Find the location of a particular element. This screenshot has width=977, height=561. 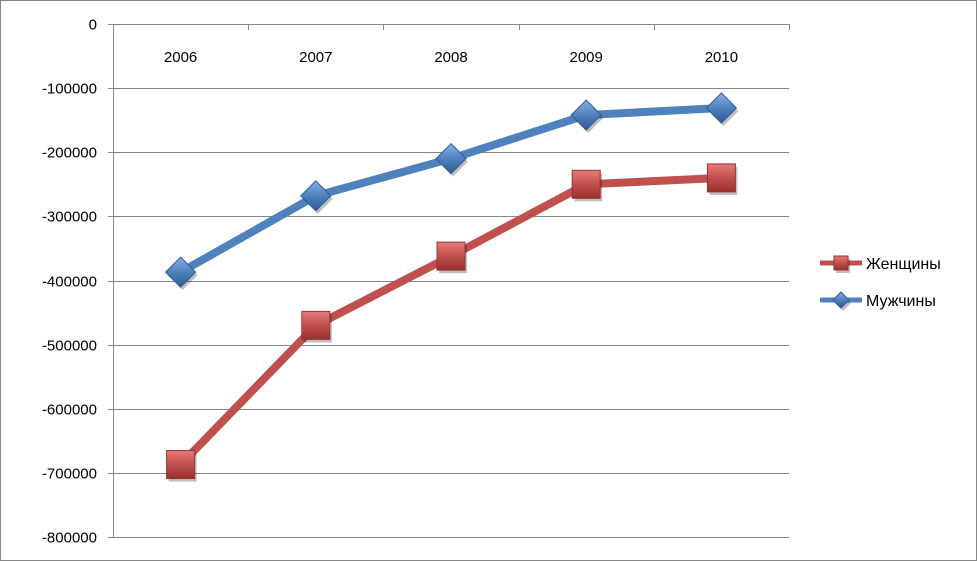

legend-marker-square is located at coordinates (841, 263).